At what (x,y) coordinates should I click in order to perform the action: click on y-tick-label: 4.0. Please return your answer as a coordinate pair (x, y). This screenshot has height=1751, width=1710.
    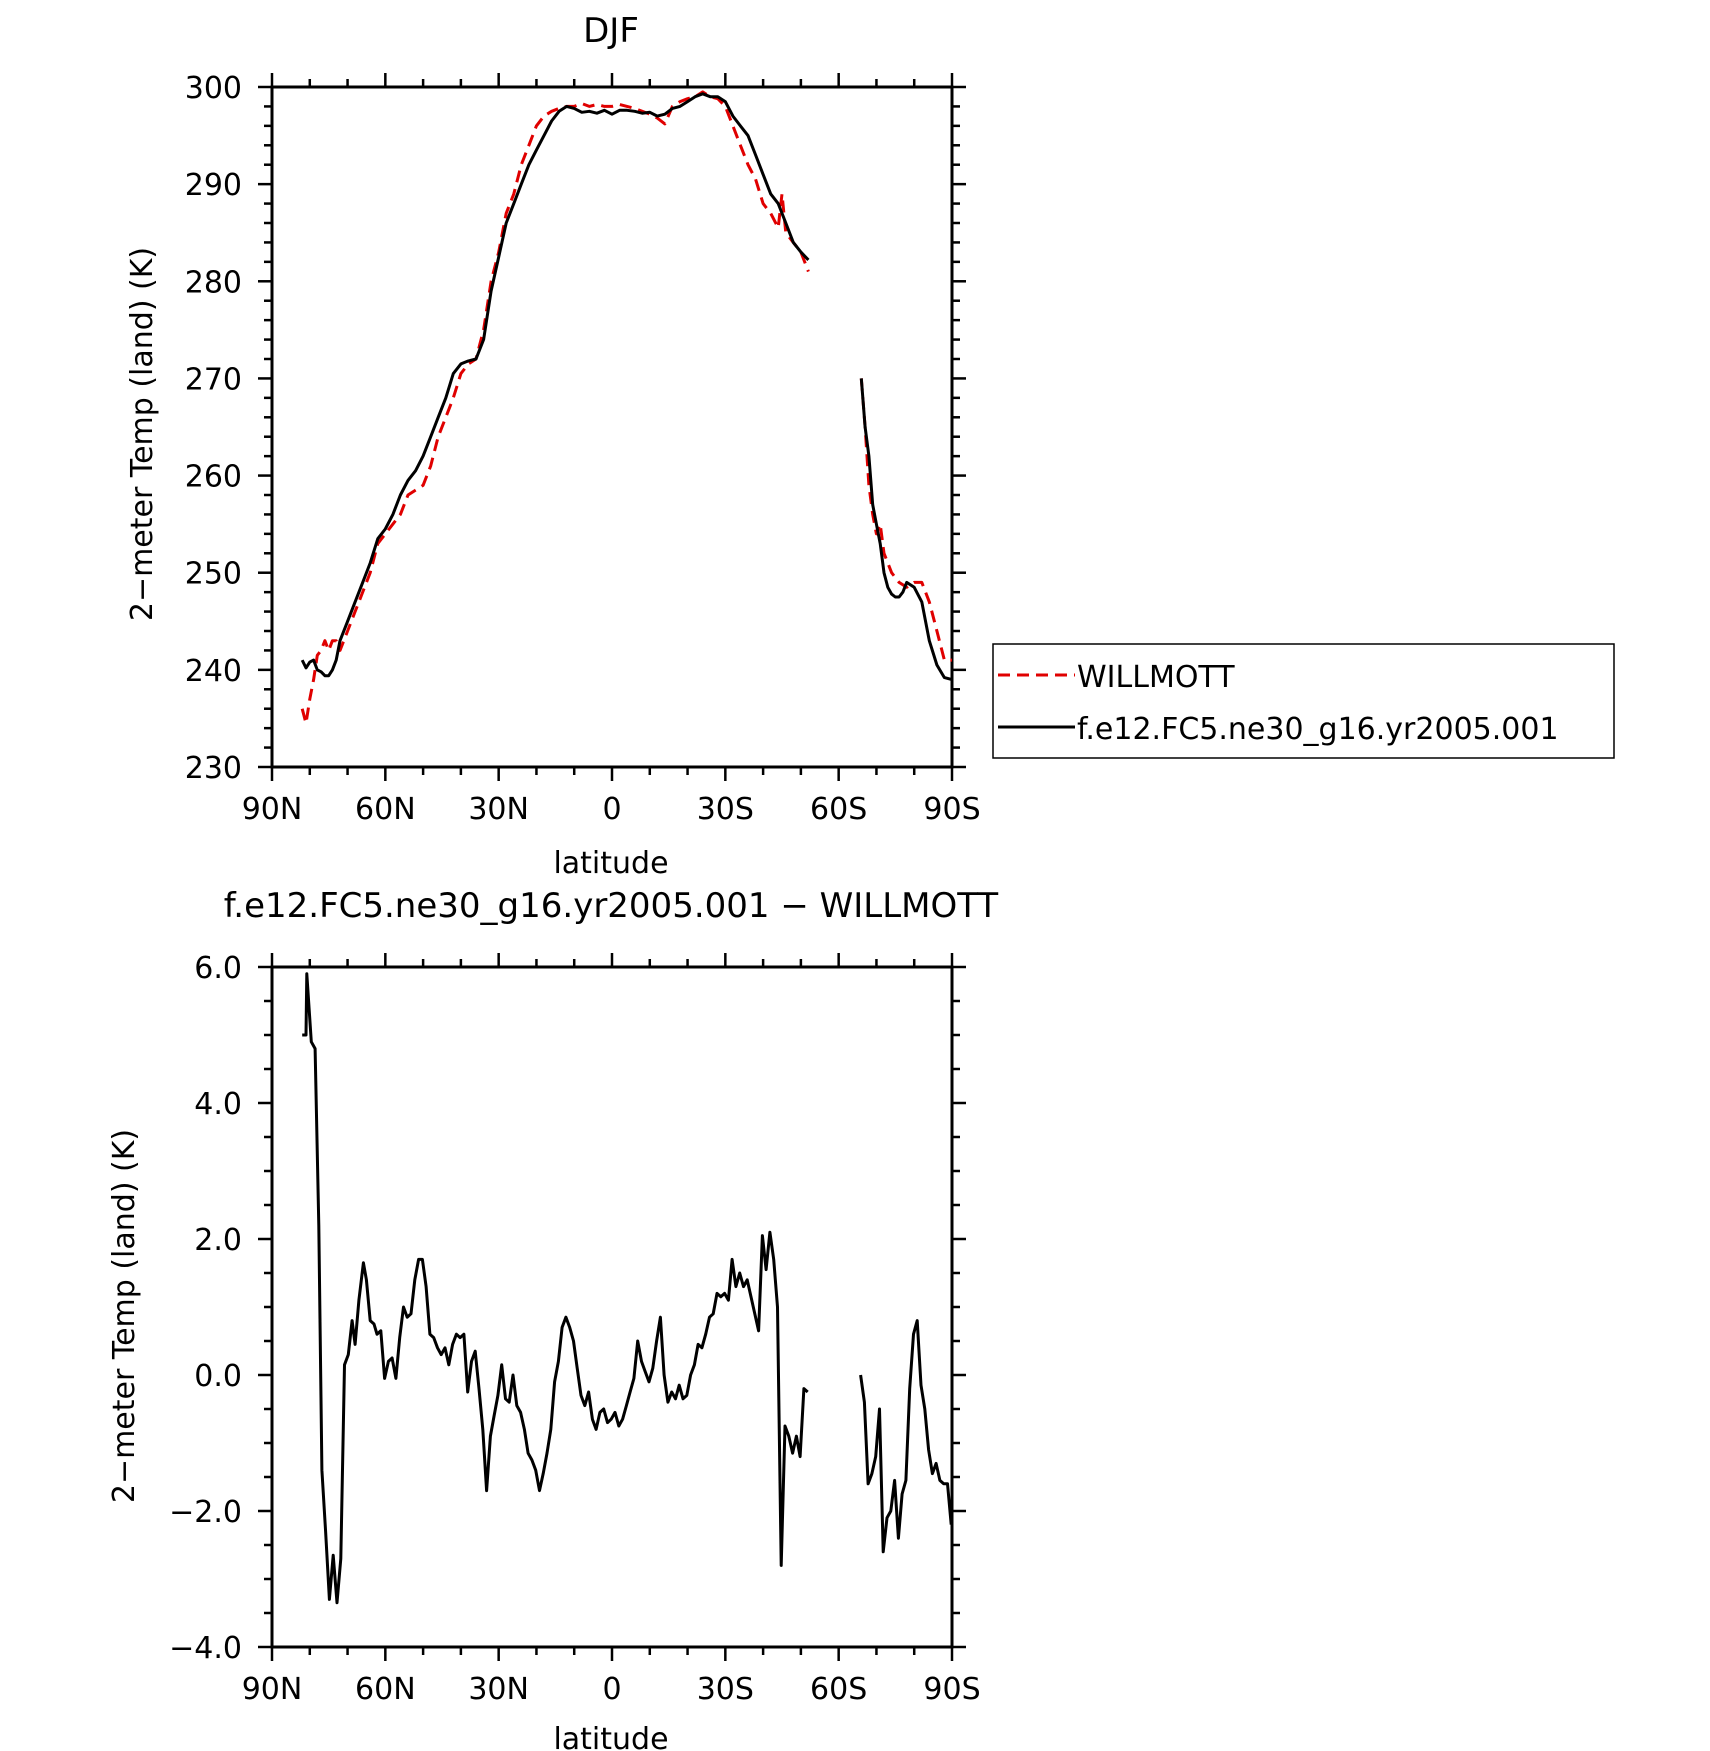
    Looking at the image, I should click on (218, 1104).